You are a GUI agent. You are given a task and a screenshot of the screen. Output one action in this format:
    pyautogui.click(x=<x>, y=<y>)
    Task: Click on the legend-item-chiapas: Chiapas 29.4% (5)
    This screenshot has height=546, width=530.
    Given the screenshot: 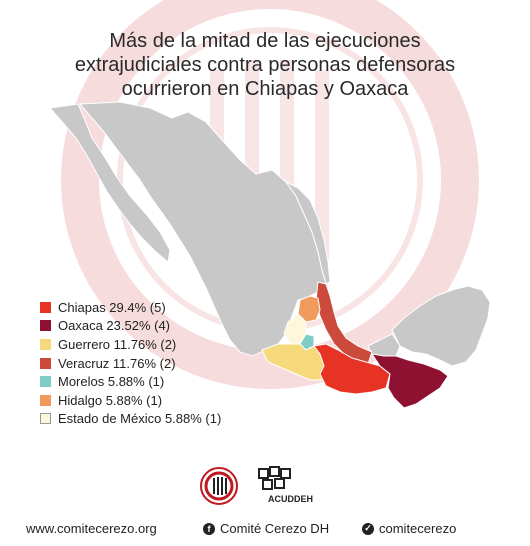 What is the action you would take?
    pyautogui.click(x=130, y=307)
    